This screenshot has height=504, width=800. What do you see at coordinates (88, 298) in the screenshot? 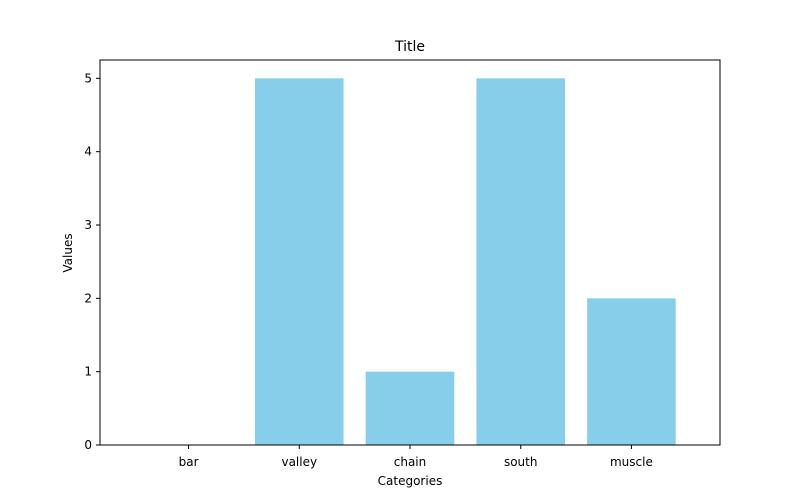
I see `y-tick-label-2: 2` at bounding box center [88, 298].